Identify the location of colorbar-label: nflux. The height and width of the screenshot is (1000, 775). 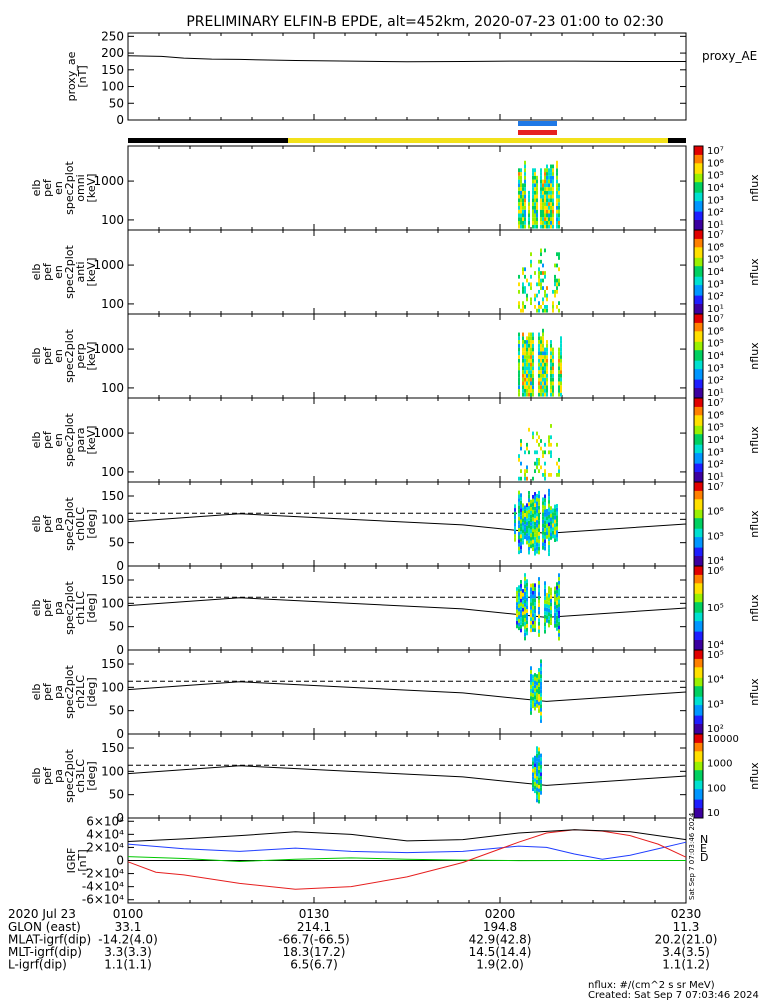
(754, 188).